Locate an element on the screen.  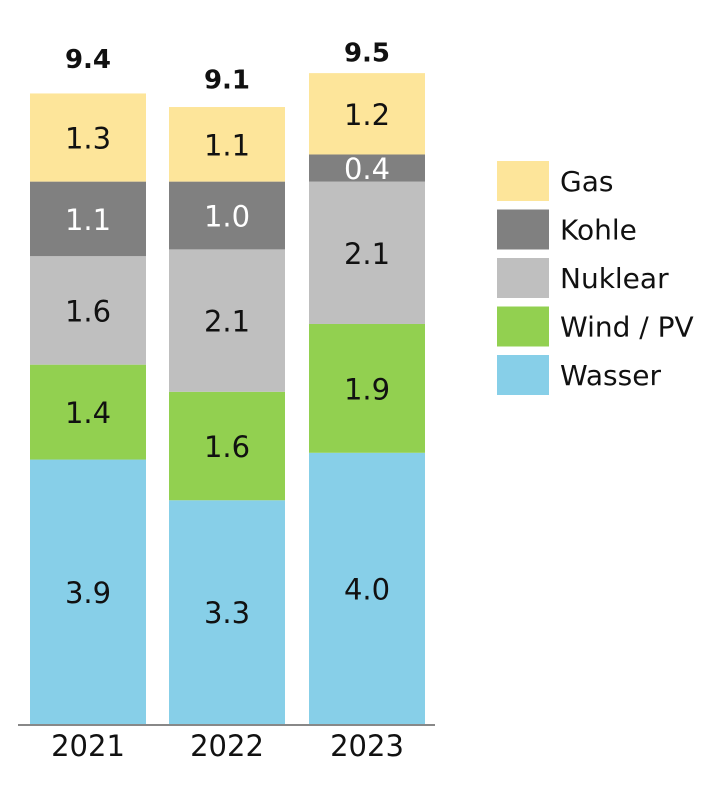
value-label: 1.0 is located at coordinates (227, 217).